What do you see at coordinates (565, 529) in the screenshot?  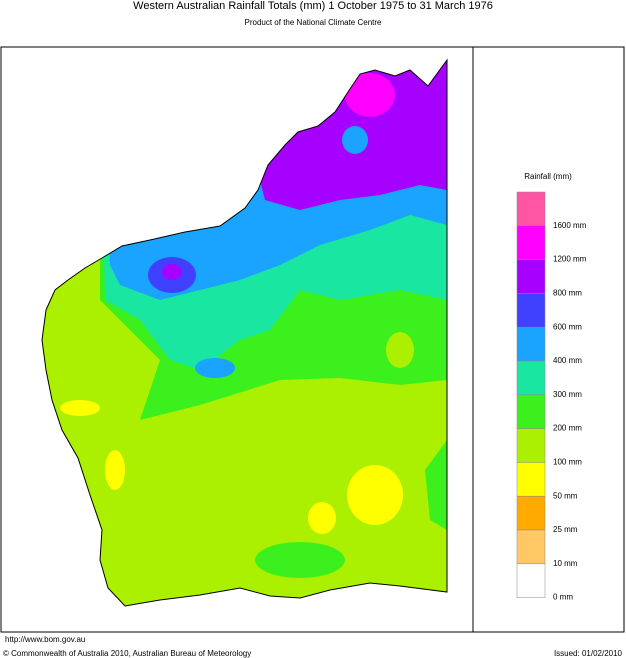 I see `legend-label: 25 mm` at bounding box center [565, 529].